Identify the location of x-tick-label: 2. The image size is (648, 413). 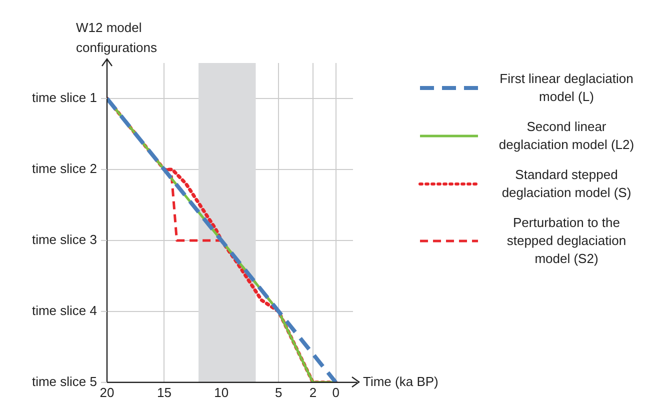
(313, 392).